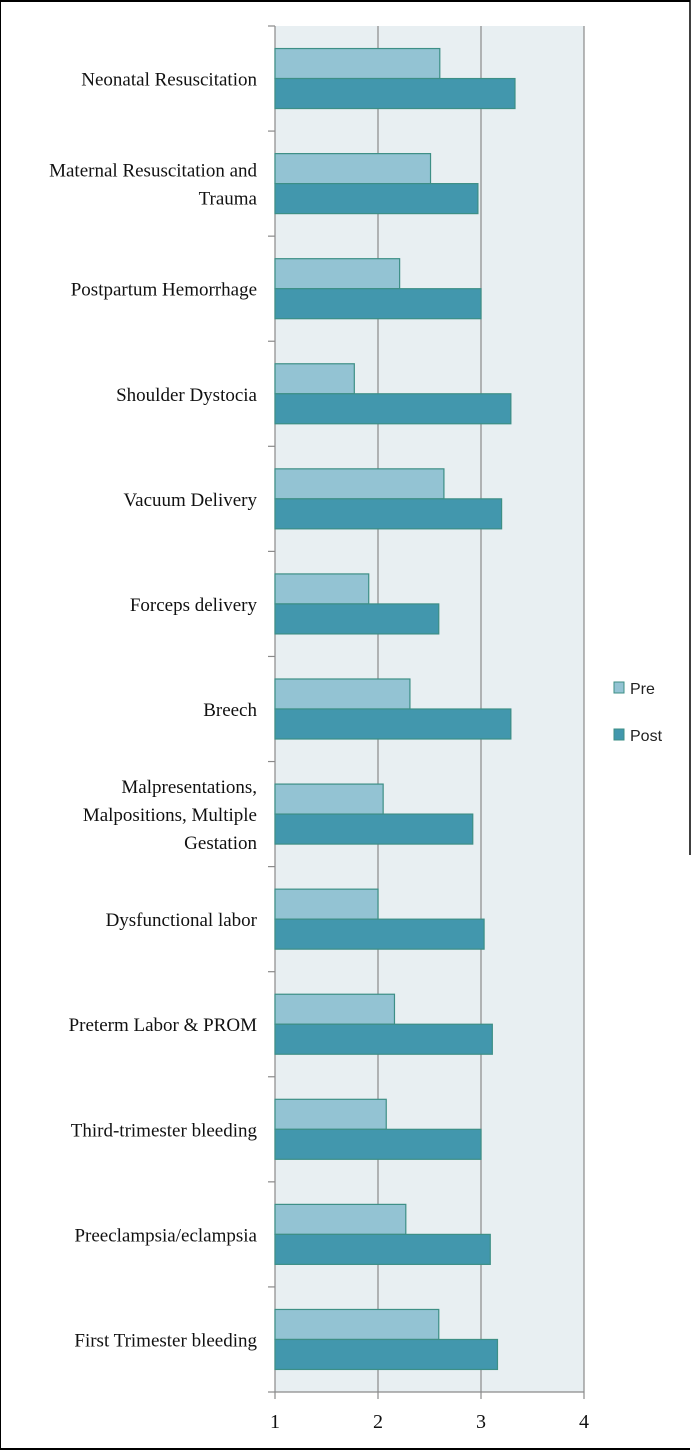 The image size is (692, 1453). What do you see at coordinates (153, 185) in the screenshot?
I see `category-label: Maternal Resuscitation and Trauma` at bounding box center [153, 185].